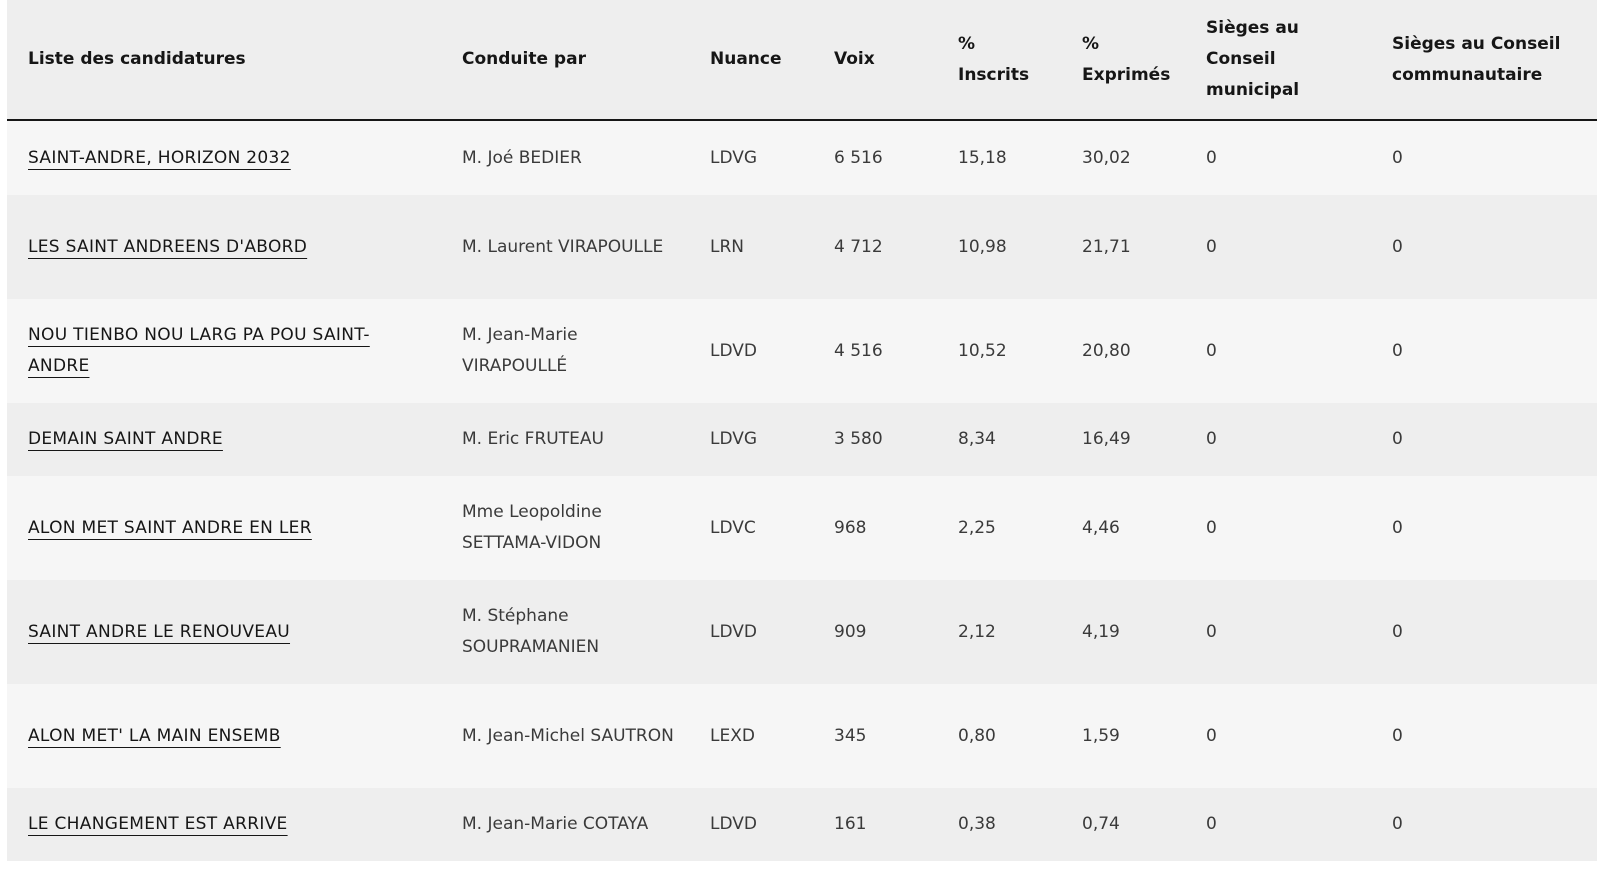  I want to click on leader-cell: M. Eric FRUTEAU, so click(533, 439).